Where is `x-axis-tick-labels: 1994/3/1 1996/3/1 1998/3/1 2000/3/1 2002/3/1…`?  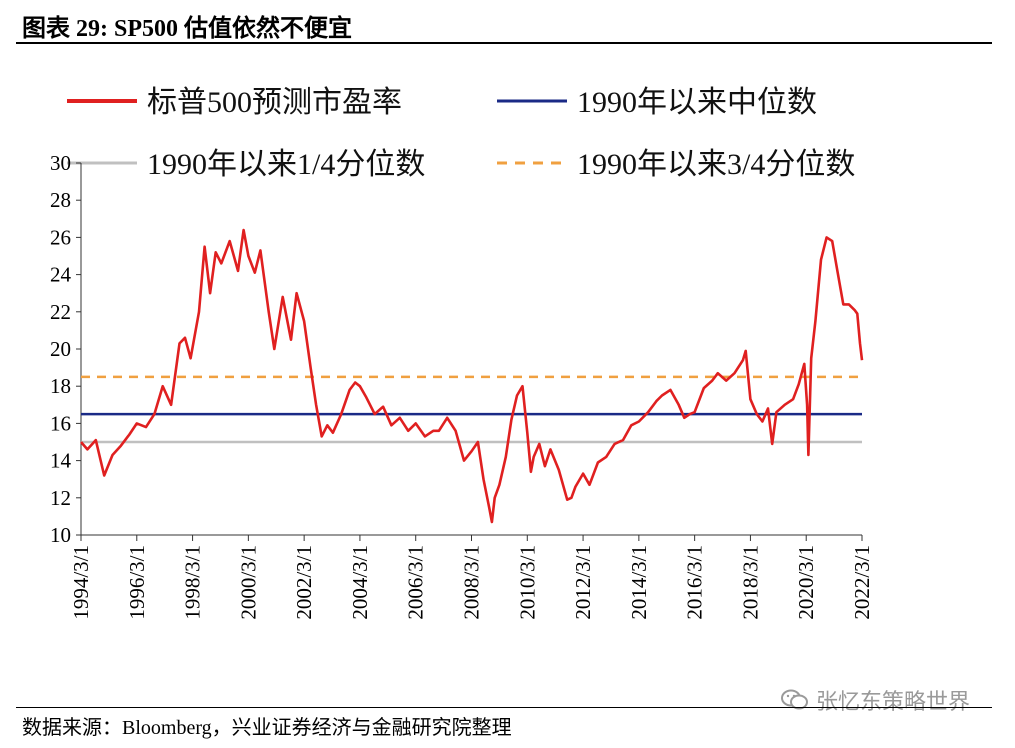 x-axis-tick-labels: 1994/3/1 1996/3/1 1998/3/1 2000/3/1 2002/3/1… is located at coordinates (471, 582).